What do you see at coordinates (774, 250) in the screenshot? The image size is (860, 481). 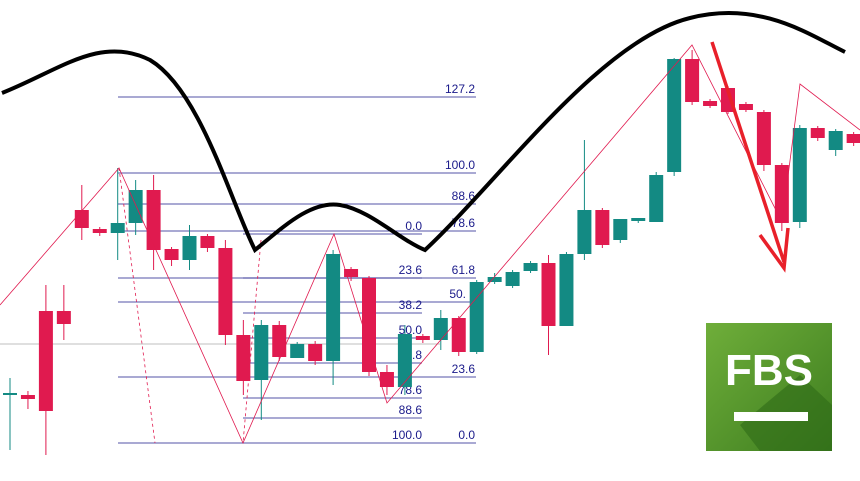 I see `arrow-head` at bounding box center [774, 250].